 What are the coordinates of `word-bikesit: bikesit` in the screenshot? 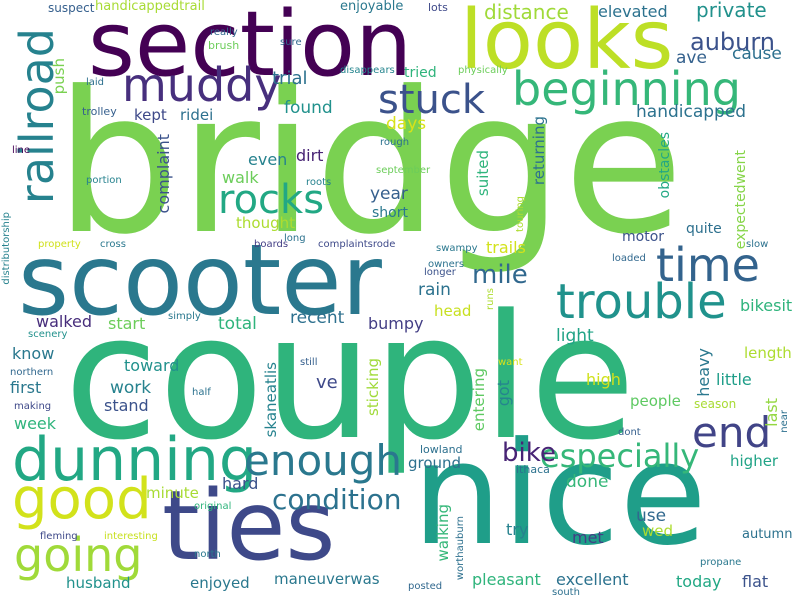 It's located at (766, 305).